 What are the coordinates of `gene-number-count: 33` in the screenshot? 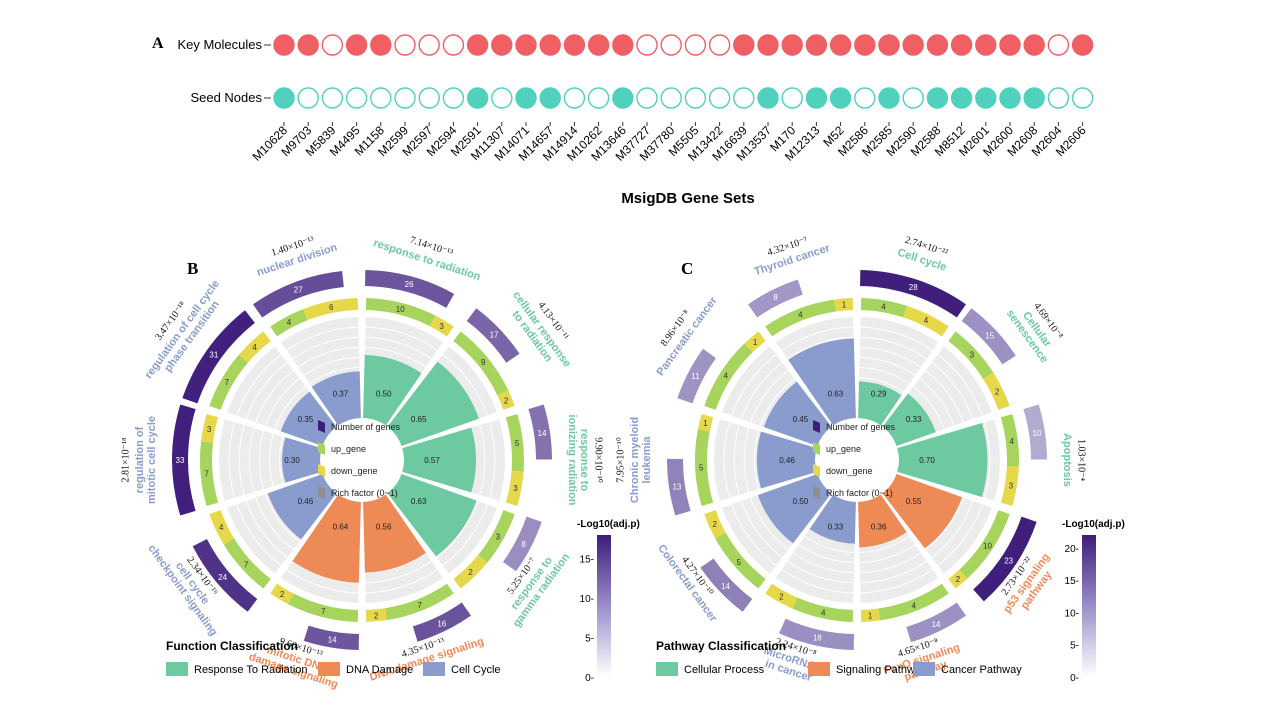 It's located at (180, 460).